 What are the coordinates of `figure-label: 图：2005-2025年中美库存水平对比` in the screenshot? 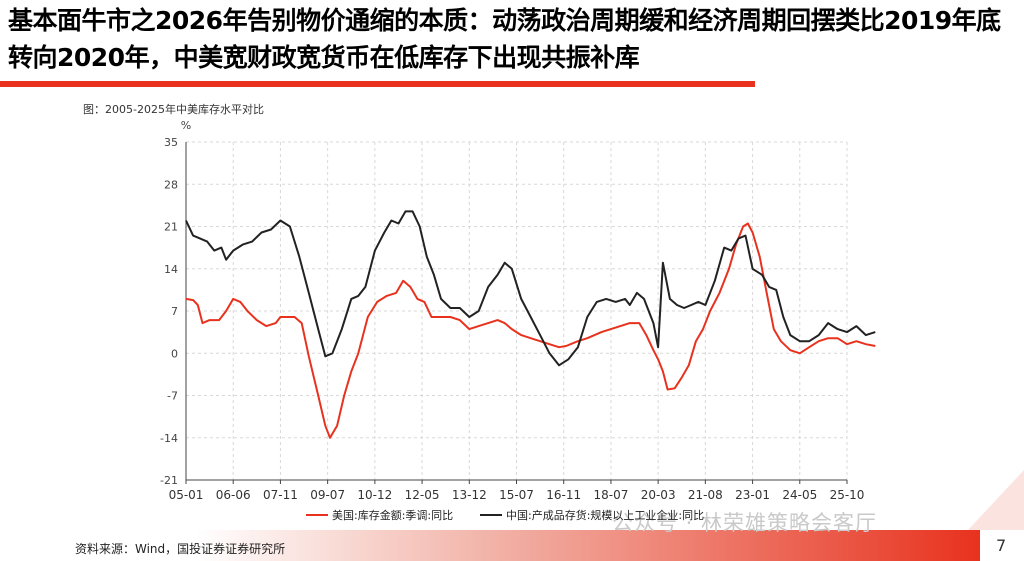 It's located at (173, 109).